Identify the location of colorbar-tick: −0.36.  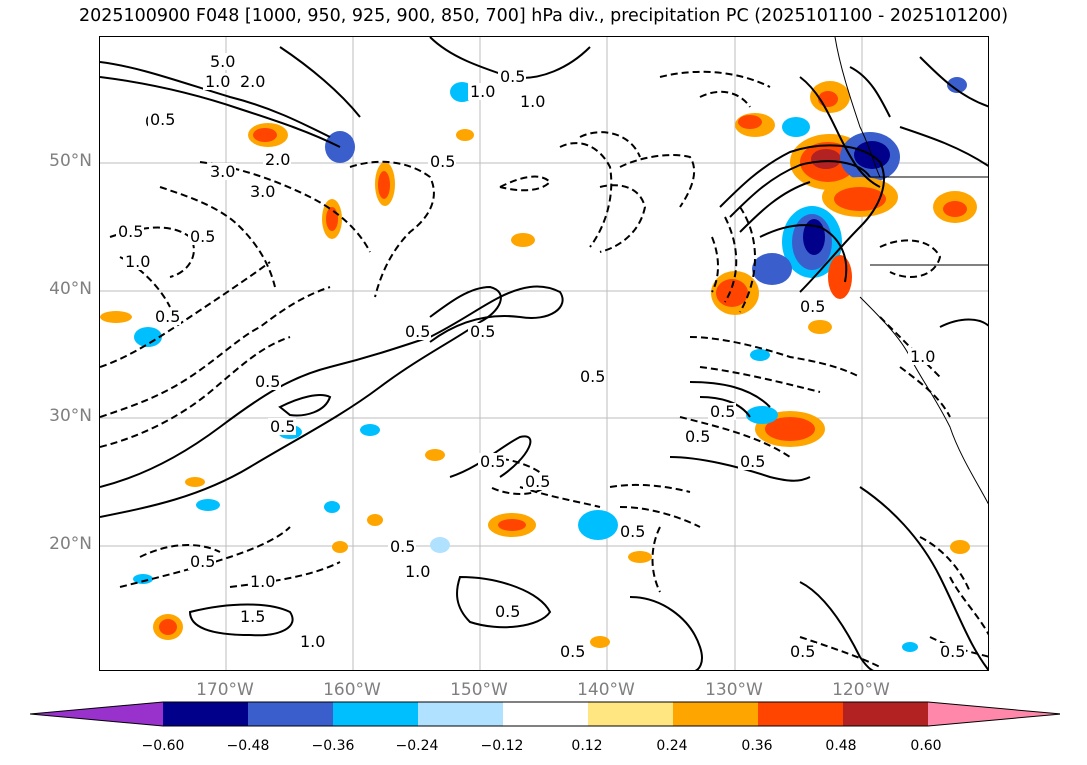
(333, 746).